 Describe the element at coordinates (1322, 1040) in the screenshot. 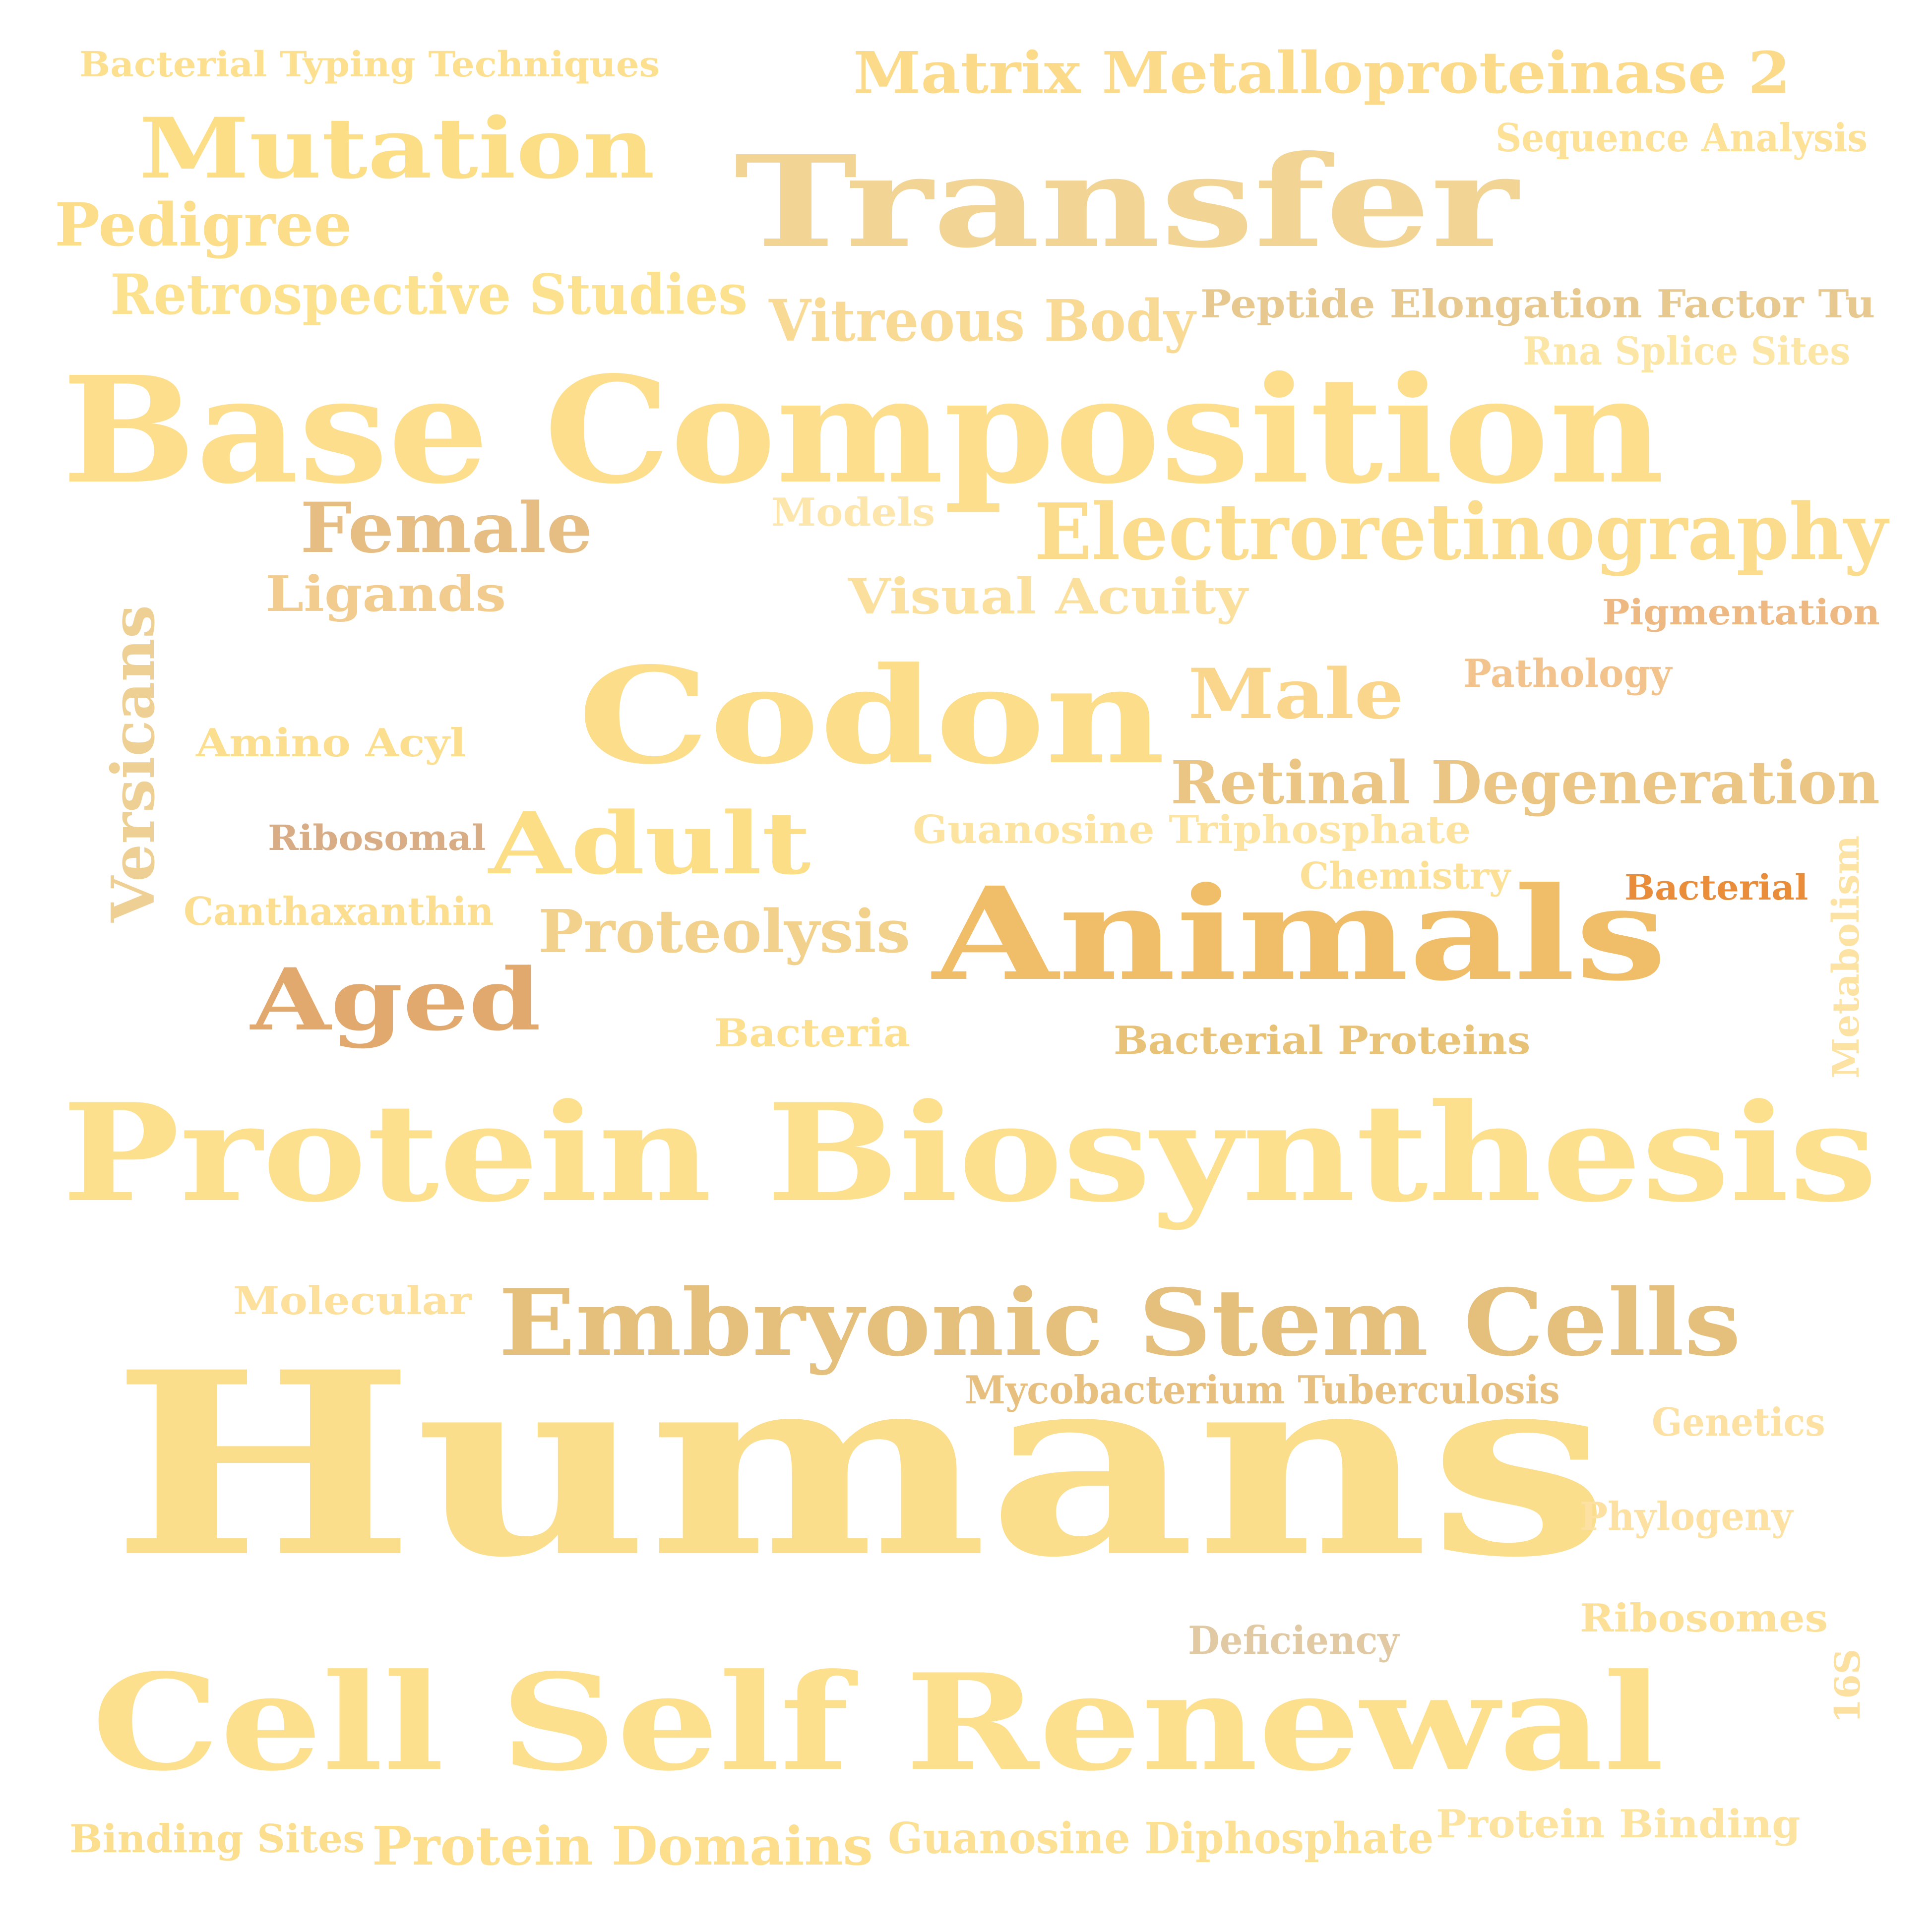

I see `word-bacterial-proteins: Bacterial Proteins` at that location.